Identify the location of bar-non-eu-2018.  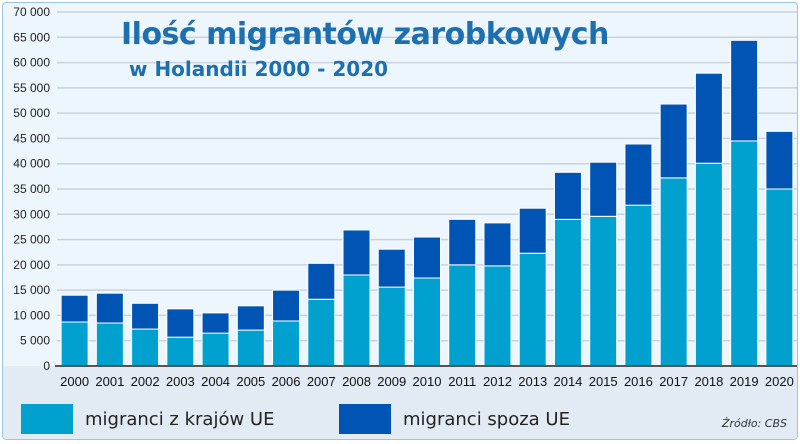
(708, 118).